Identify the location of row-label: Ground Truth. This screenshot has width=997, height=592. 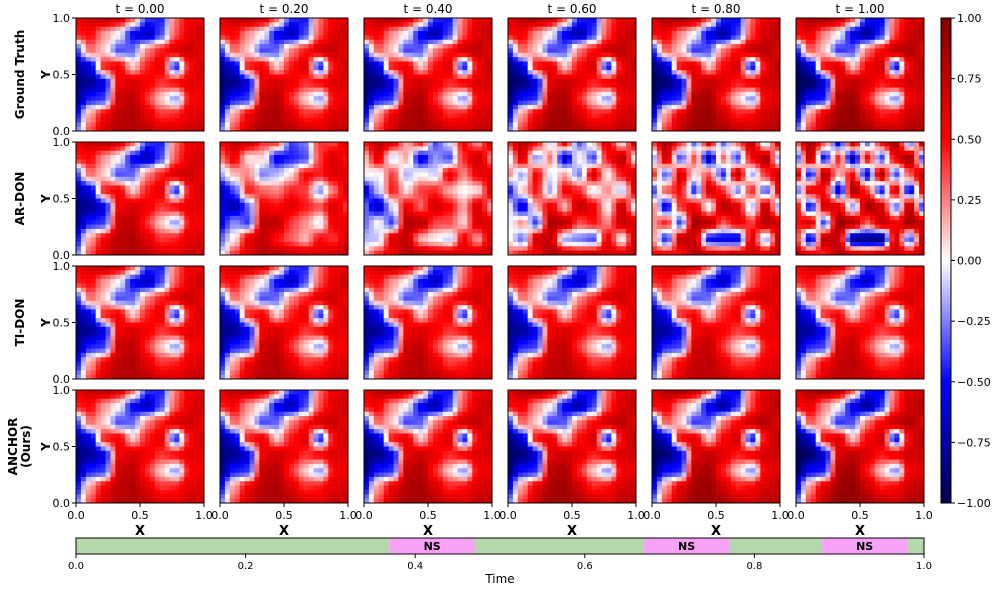
(20, 74).